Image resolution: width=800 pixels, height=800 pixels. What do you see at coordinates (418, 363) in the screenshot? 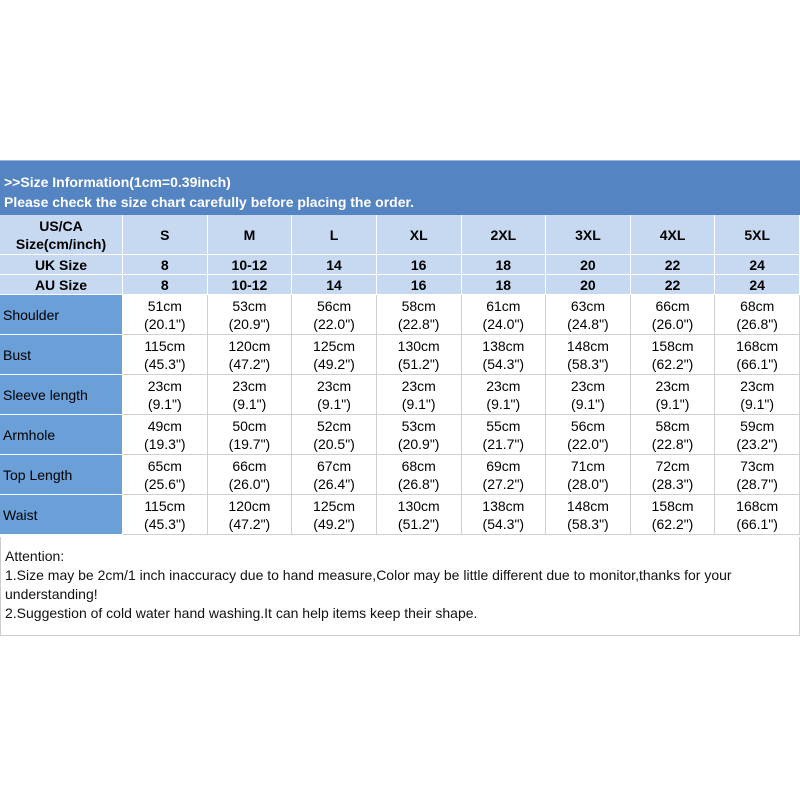
I see `inch-value: (51.2")` at bounding box center [418, 363].